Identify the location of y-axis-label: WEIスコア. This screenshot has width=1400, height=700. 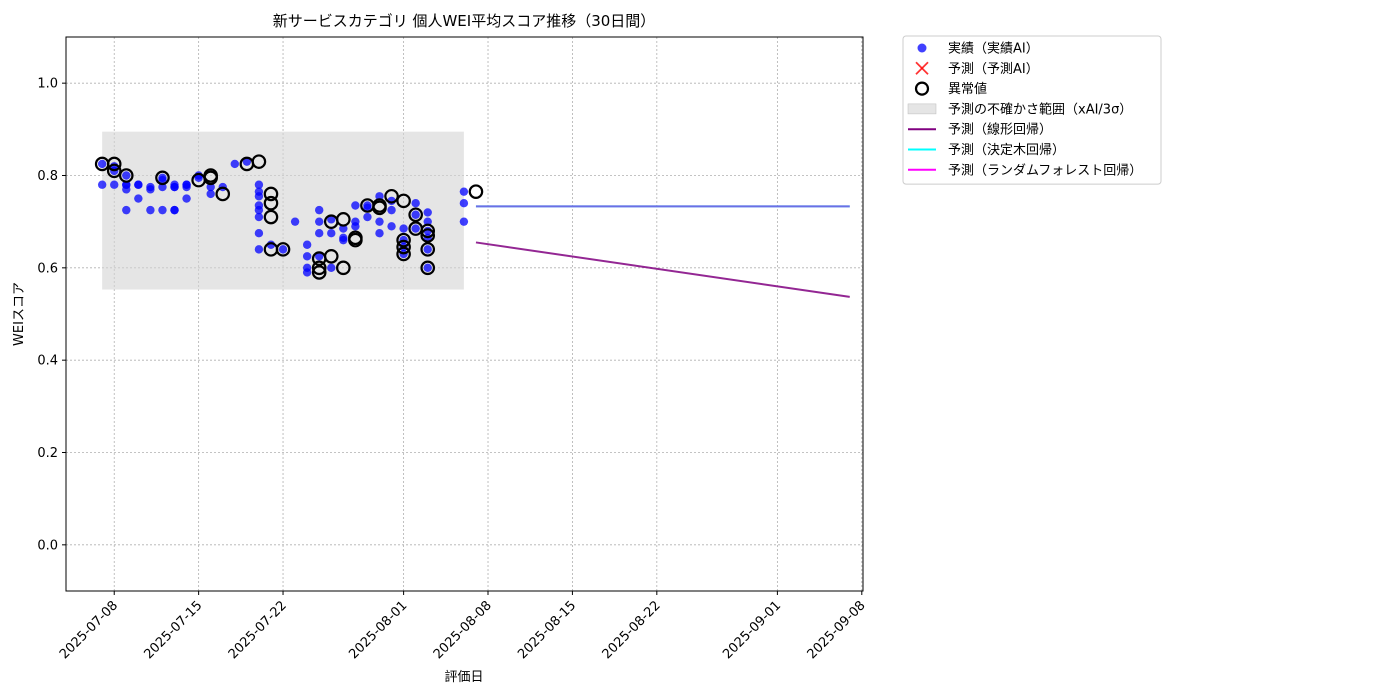
(19, 314).